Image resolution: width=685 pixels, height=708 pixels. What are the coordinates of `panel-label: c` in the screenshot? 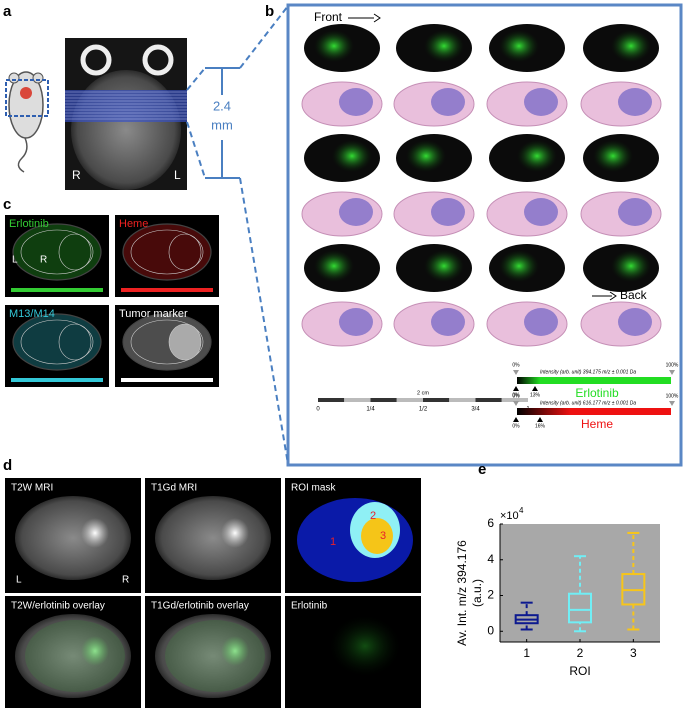 It's located at (7, 204).